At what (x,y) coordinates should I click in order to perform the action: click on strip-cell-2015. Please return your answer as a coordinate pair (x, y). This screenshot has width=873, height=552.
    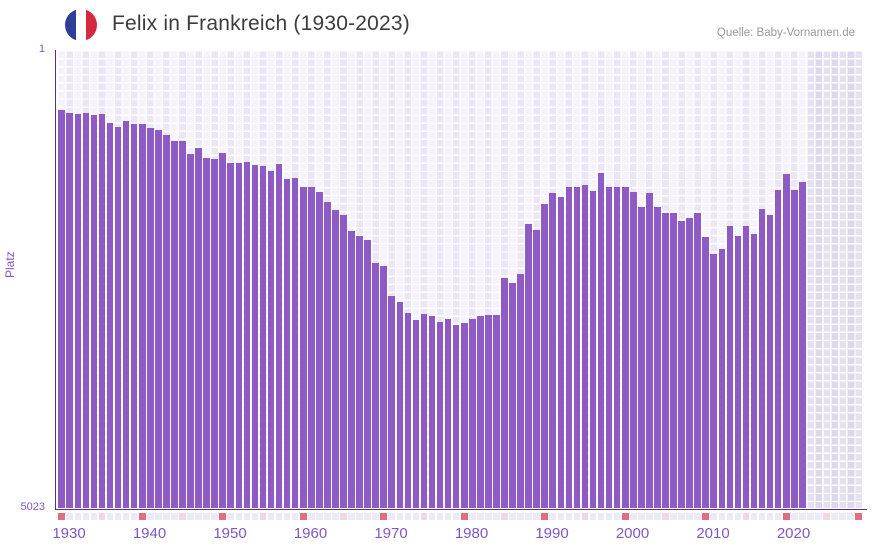
    Looking at the image, I should click on (746, 516).